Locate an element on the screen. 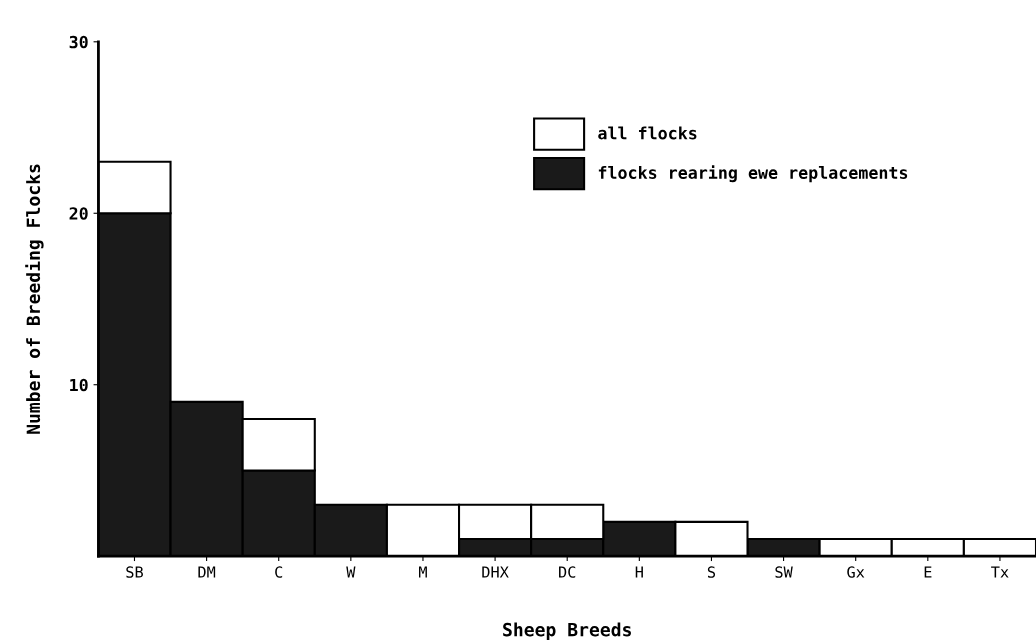 Image resolution: width=1036 pixels, height=643 pixels. y-tick-label: 20 is located at coordinates (78, 213).